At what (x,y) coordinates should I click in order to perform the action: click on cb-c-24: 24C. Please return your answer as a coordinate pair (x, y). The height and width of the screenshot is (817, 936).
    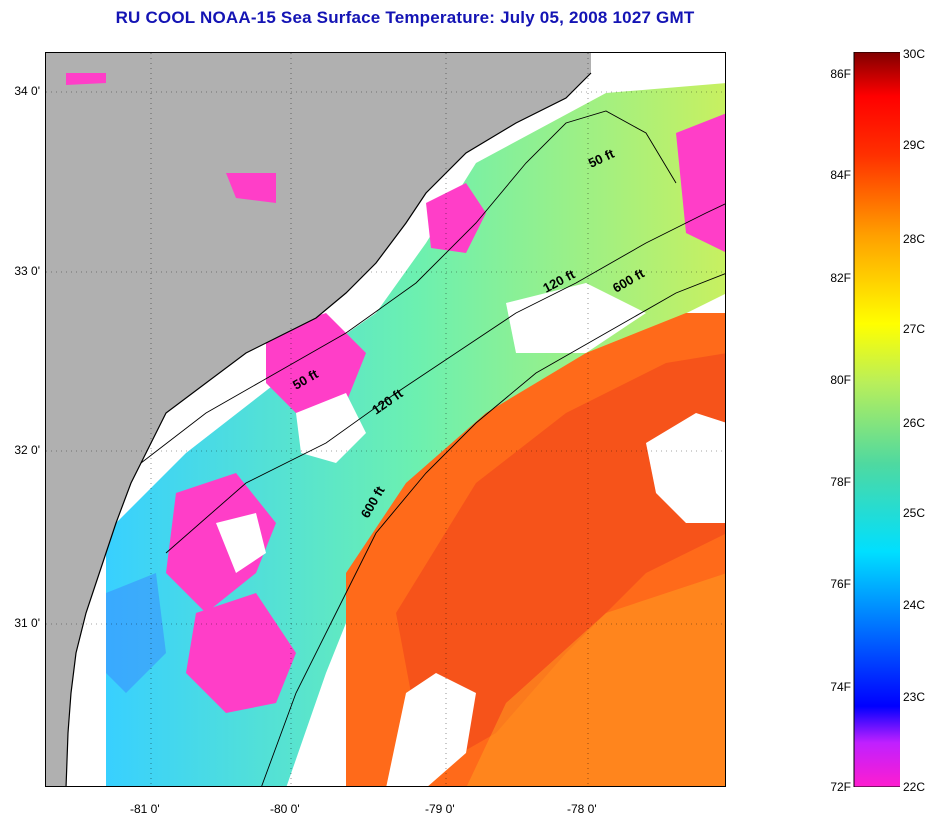
    Looking at the image, I should click on (914, 605).